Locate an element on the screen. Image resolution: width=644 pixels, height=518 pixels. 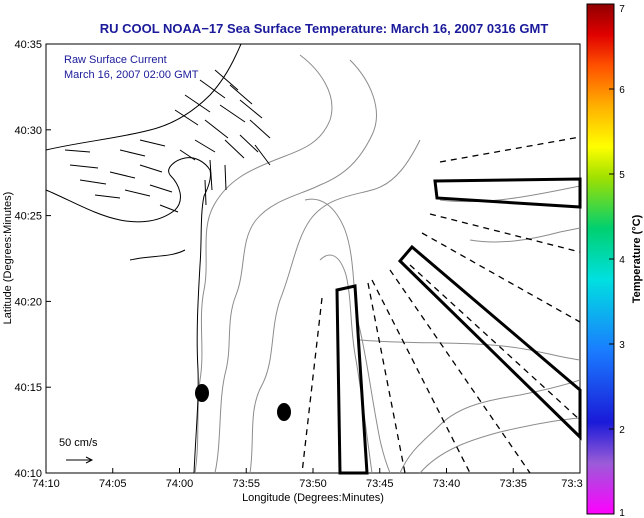
colorbar-label: Temperature (°C) is located at coordinates (637, 258).